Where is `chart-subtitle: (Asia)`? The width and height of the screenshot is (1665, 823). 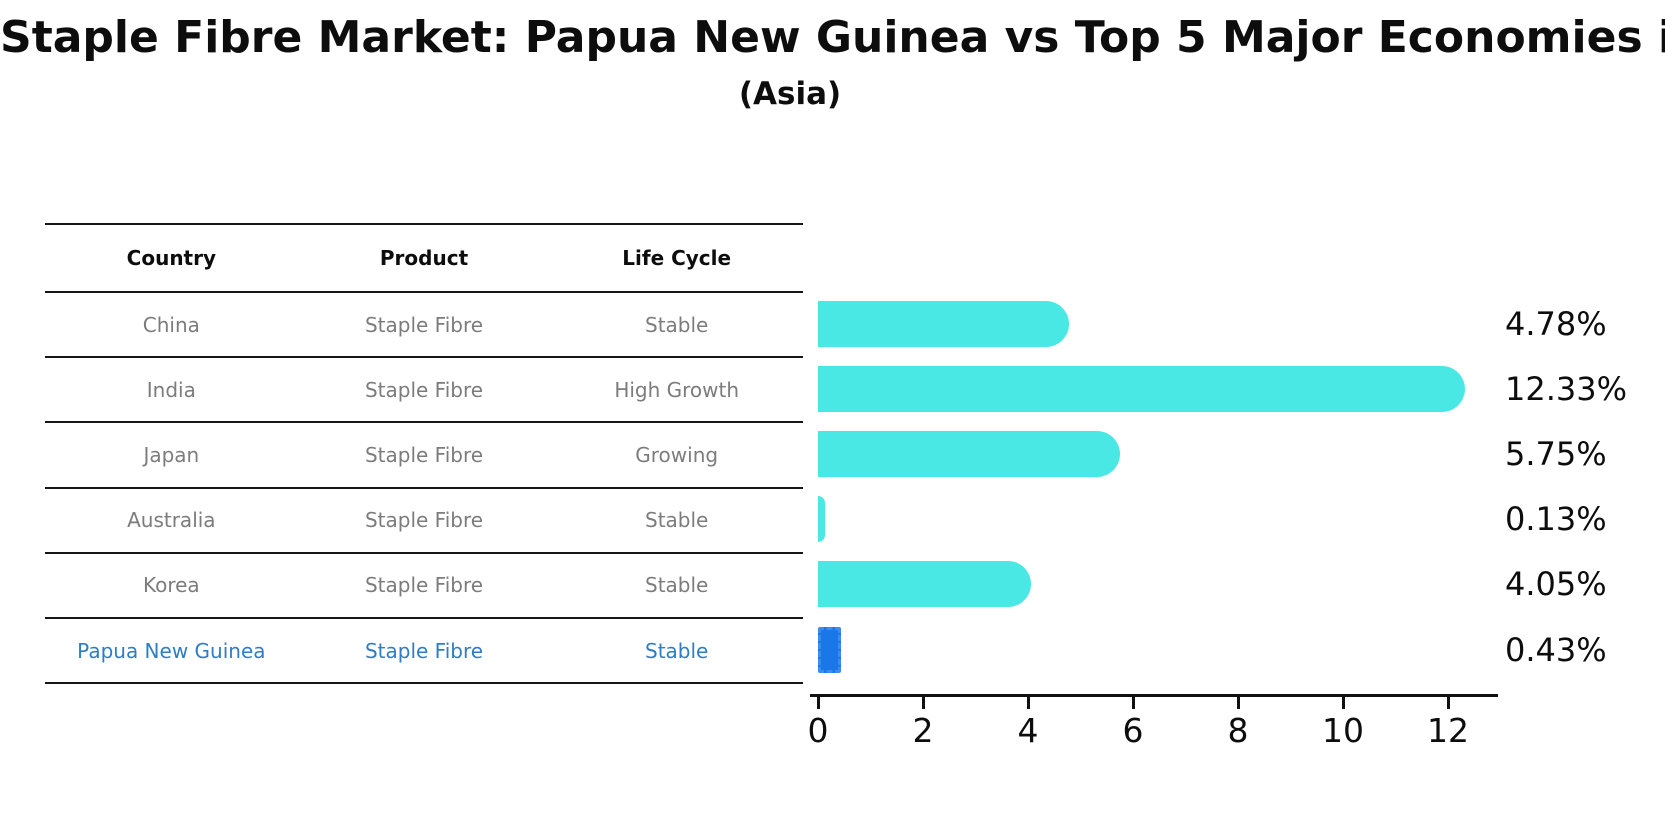 chart-subtitle: (Asia) is located at coordinates (790, 94).